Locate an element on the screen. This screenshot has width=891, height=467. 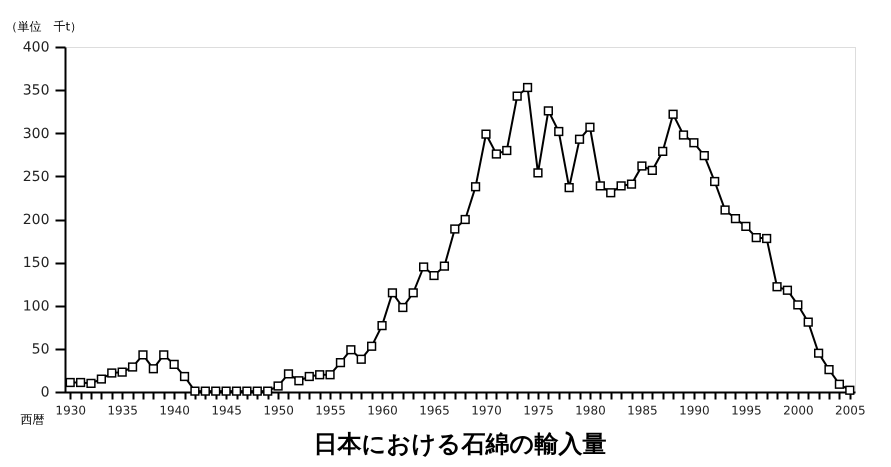
x-tick-label: 1965 is located at coordinates (434, 411).